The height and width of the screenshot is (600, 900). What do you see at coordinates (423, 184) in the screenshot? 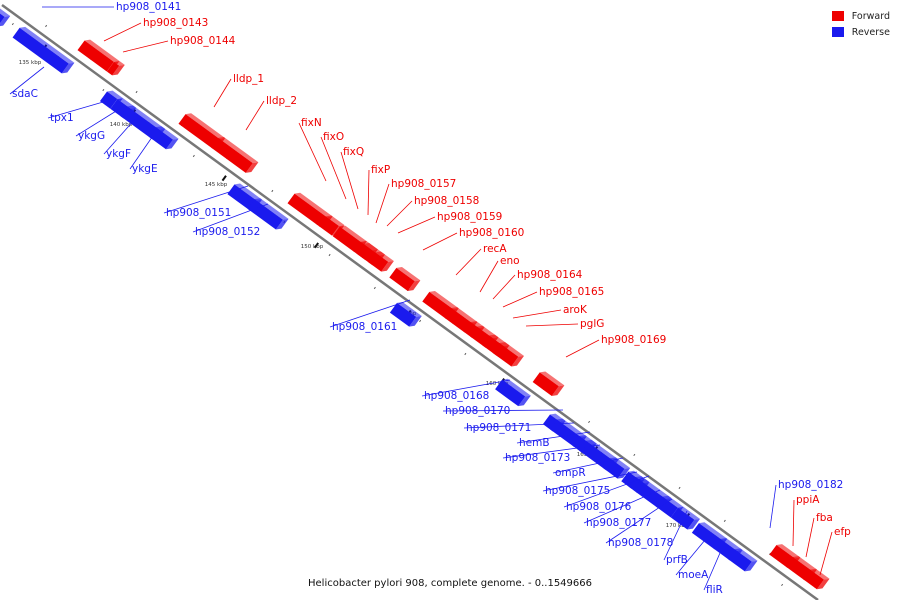
I see `gene-label-hp908_0157: hp908_0157` at bounding box center [423, 184].